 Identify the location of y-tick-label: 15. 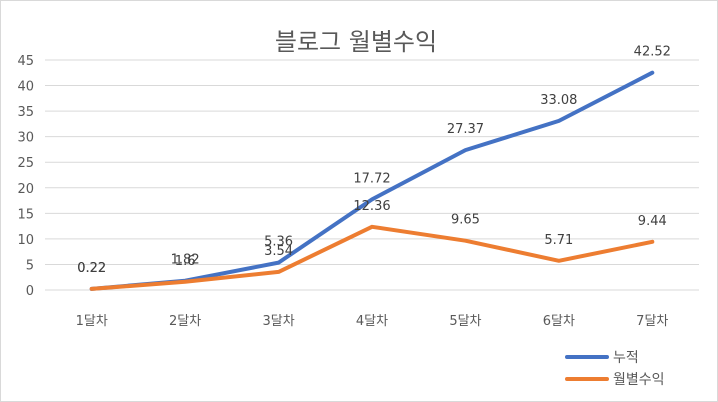
(25, 214).